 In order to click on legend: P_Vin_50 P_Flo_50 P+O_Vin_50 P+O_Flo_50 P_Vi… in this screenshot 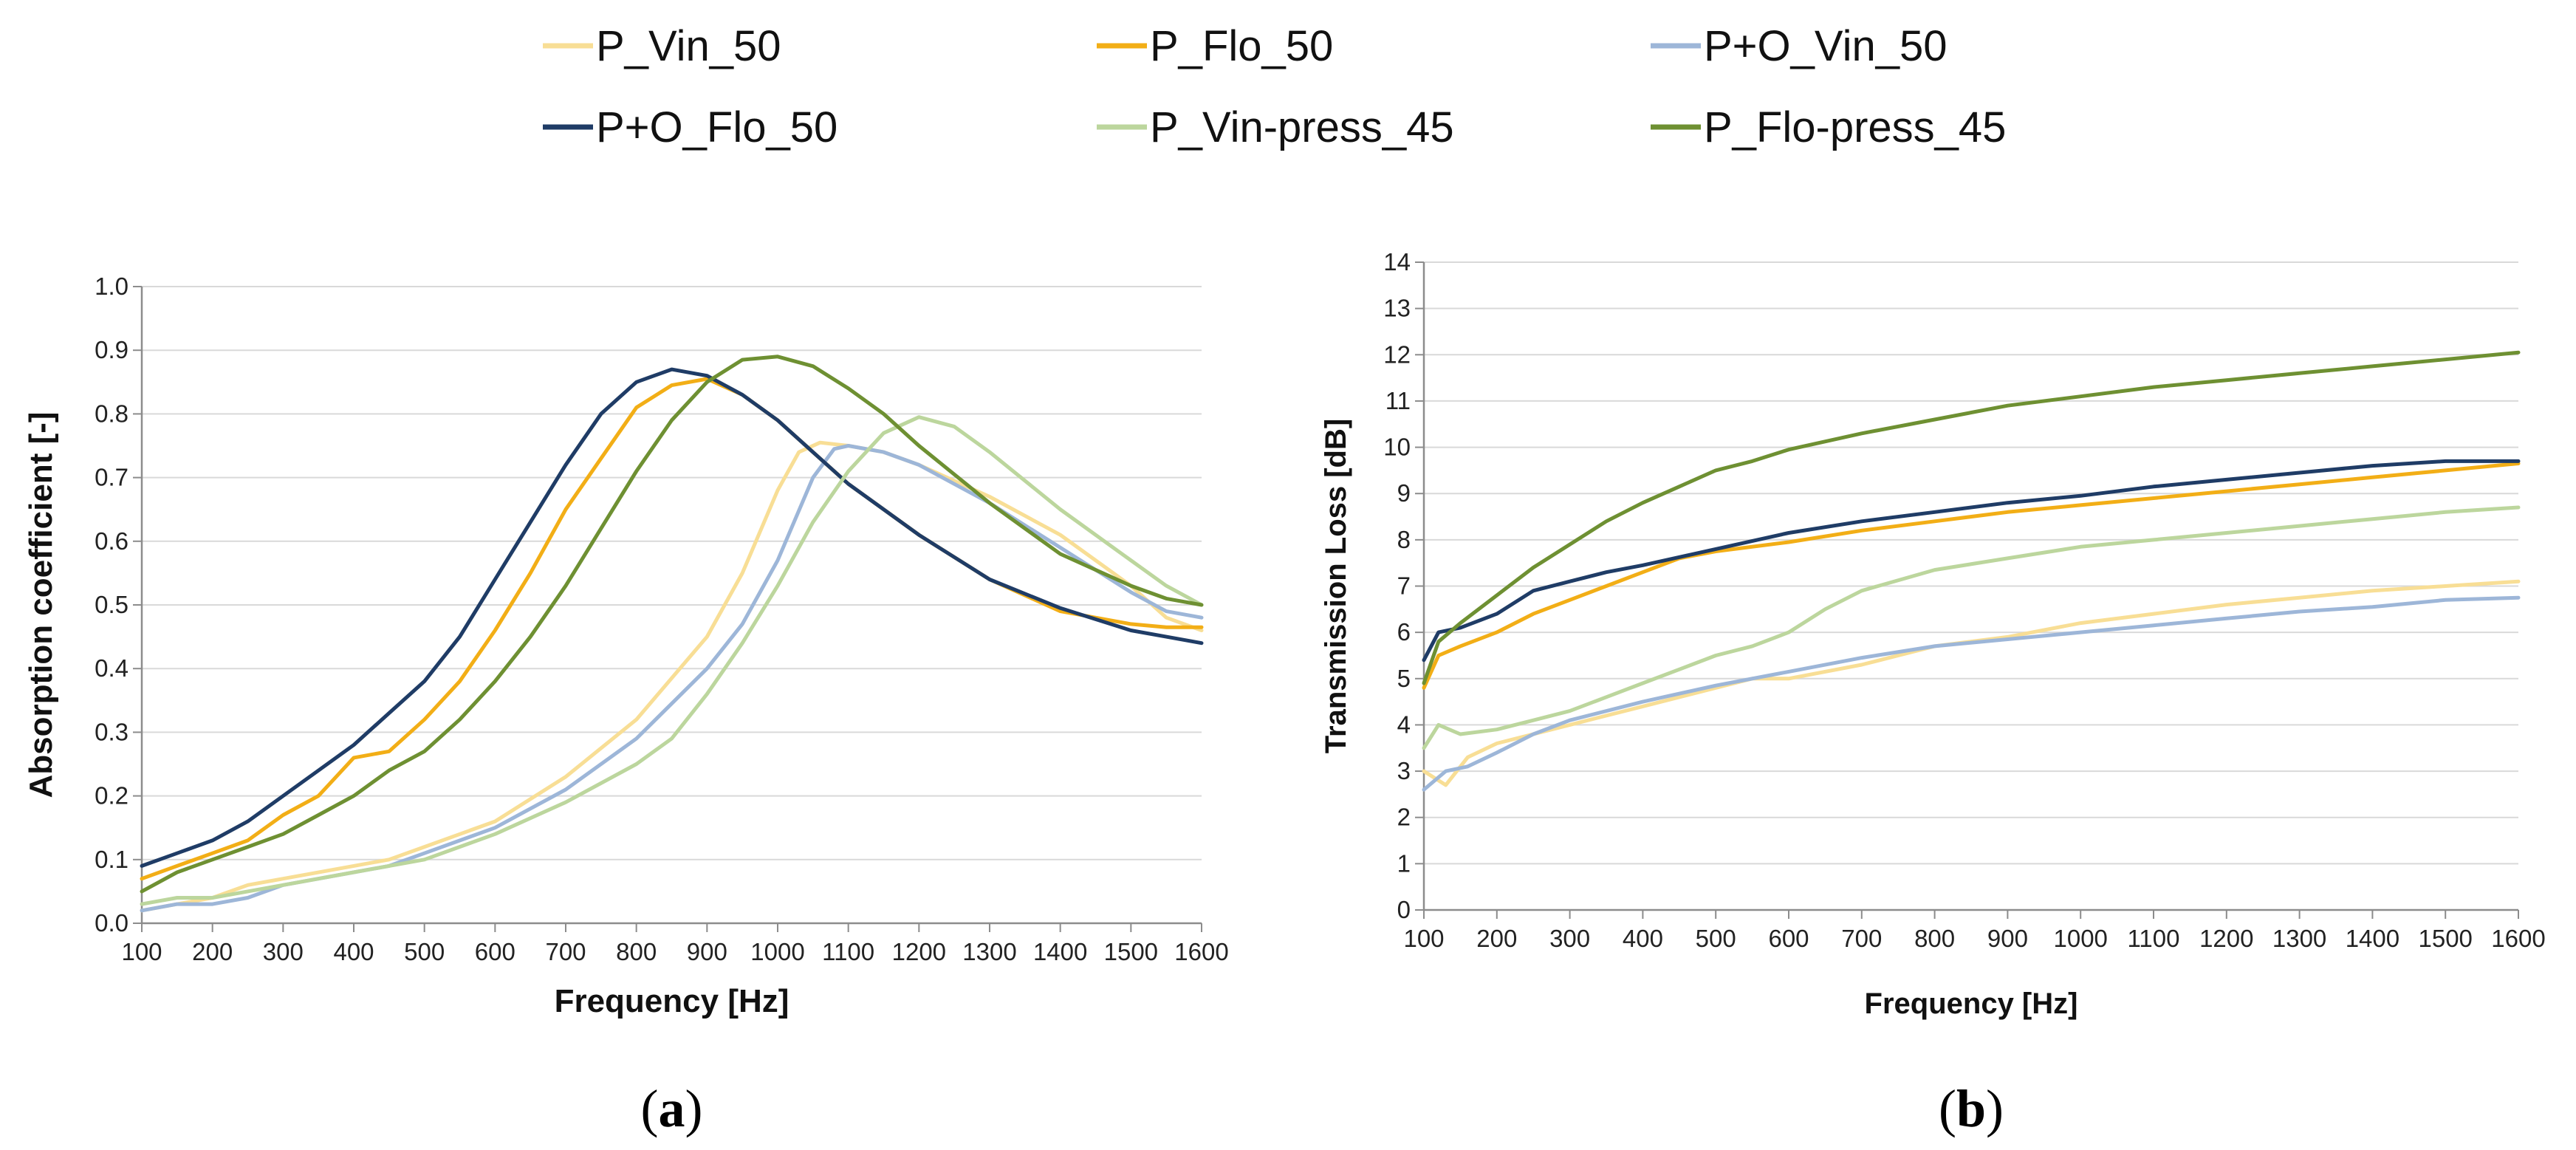, I will do `click(1274, 86)`.